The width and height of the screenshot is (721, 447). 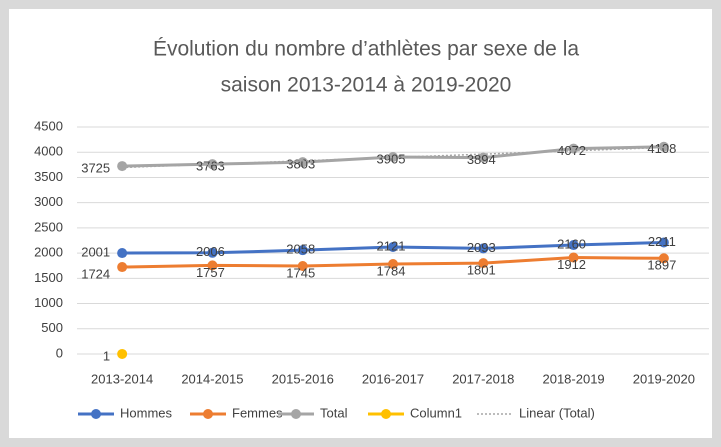 I want to click on legend-label: Column1, so click(x=436, y=412).